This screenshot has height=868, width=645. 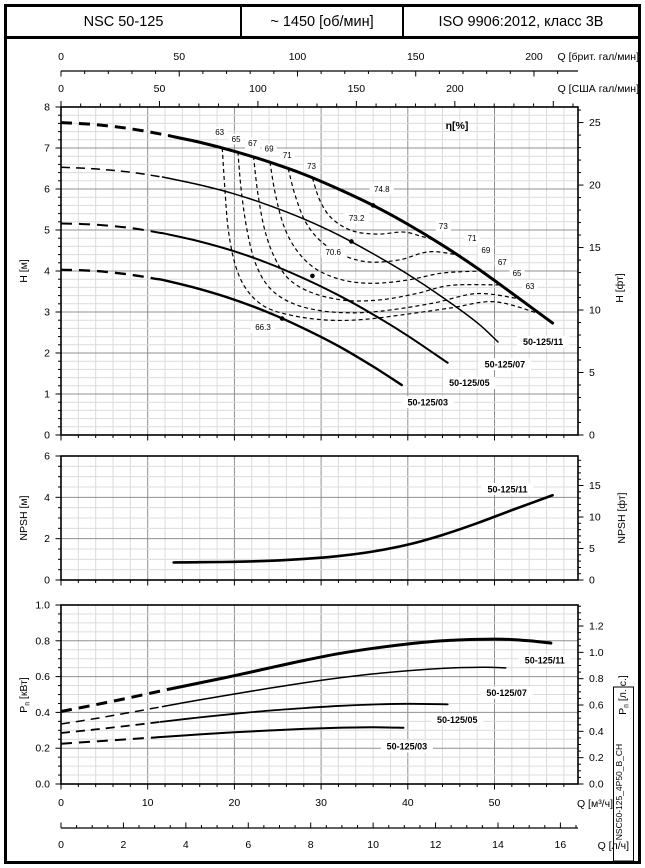 I want to click on tick-label-h-ft: 5, so click(x=592, y=373).